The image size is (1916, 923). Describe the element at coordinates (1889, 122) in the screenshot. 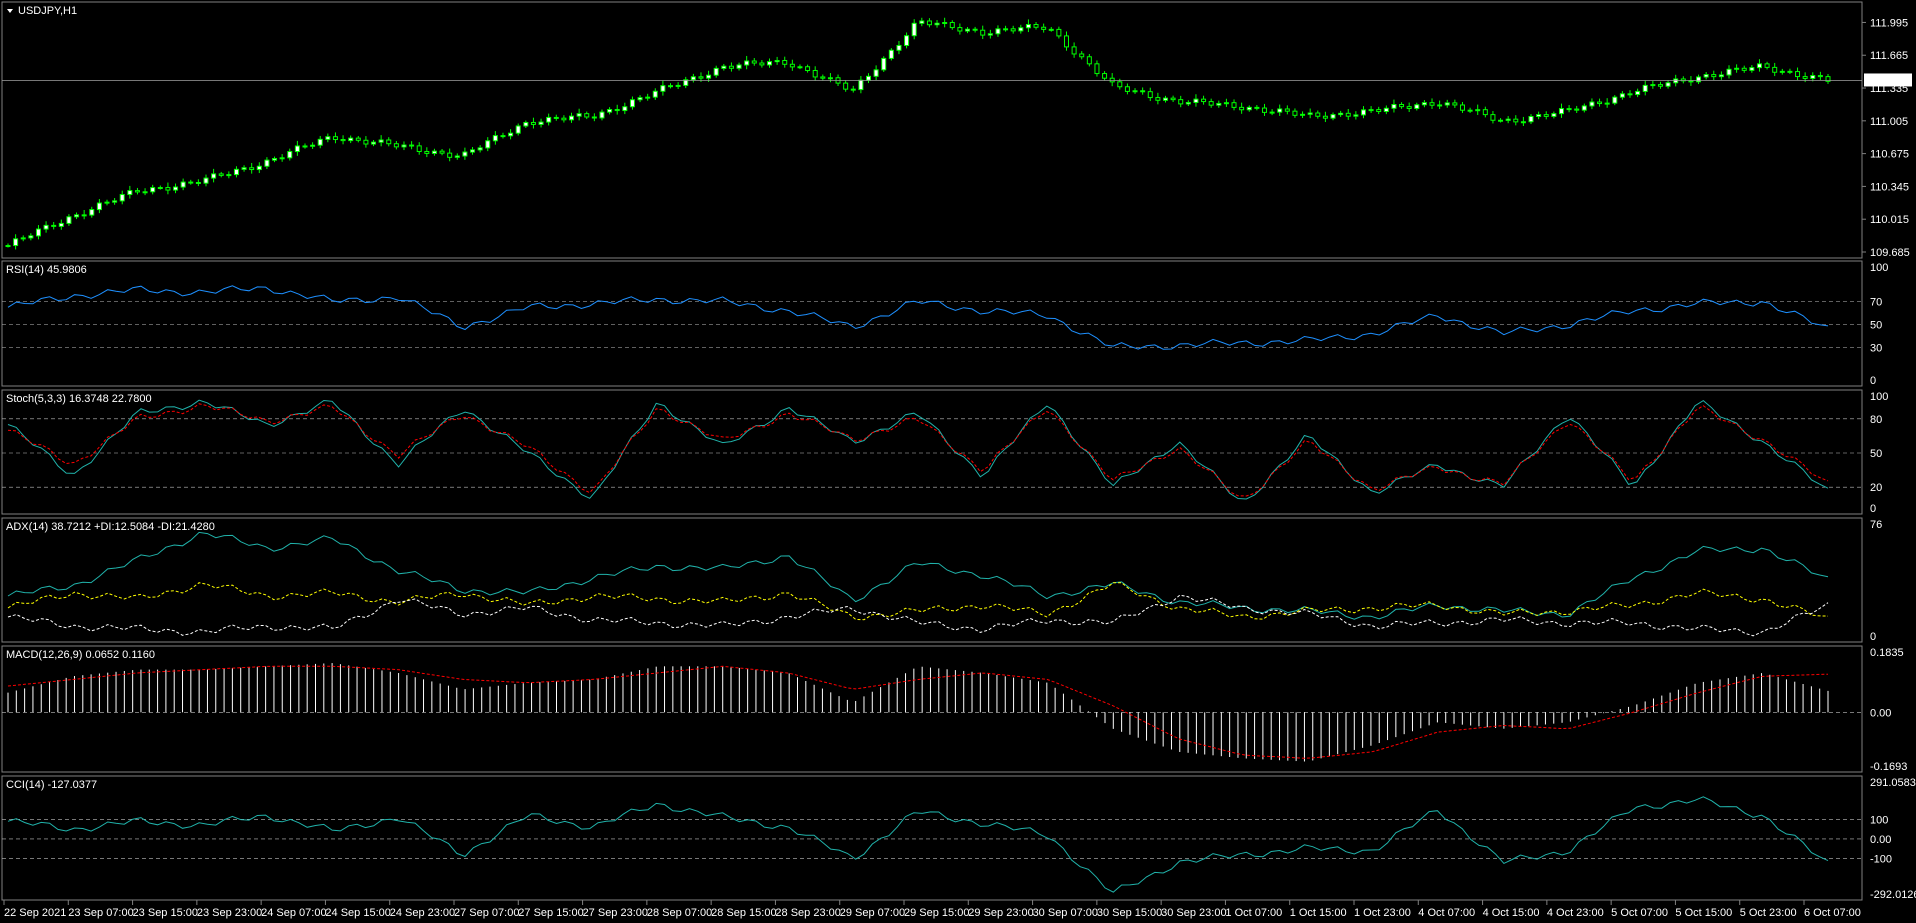

I see `price-tick-label: 111.005` at that location.